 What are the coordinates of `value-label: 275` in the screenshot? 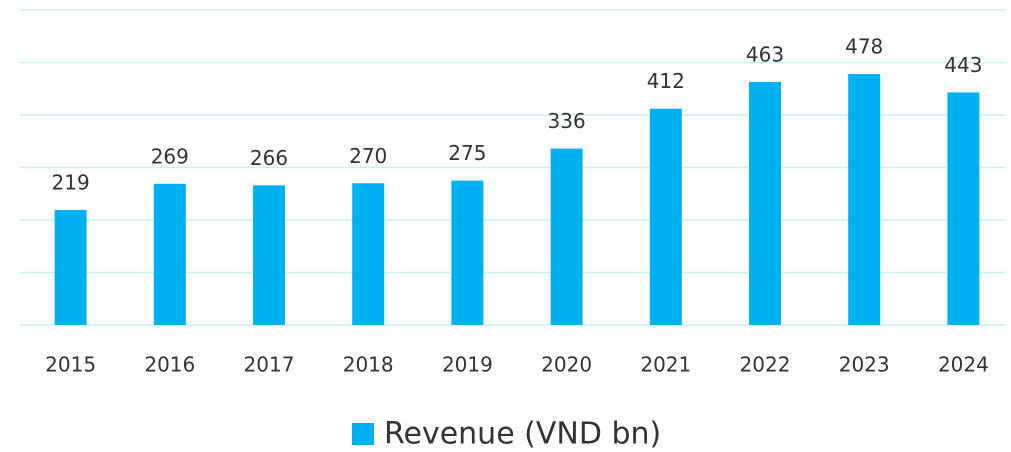 It's located at (467, 153).